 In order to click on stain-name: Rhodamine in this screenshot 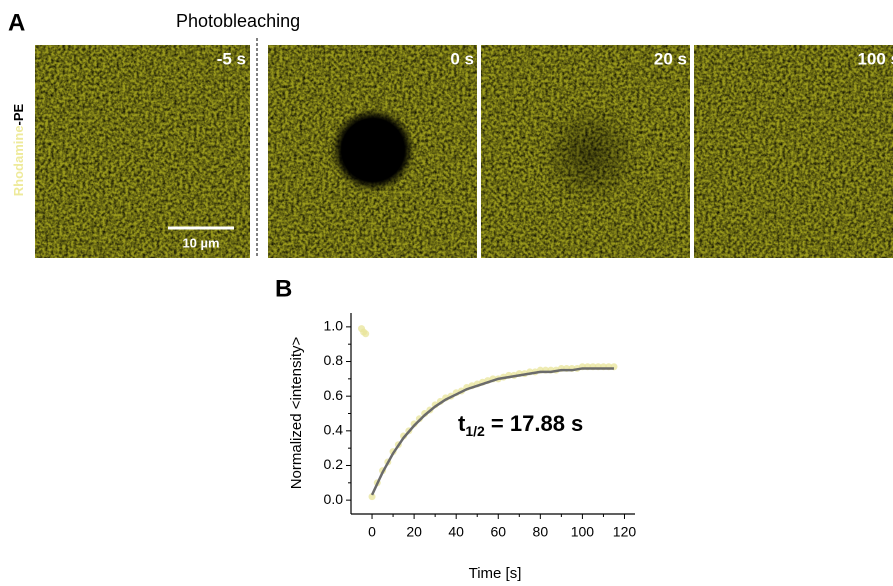, I will do `click(18, 160)`.